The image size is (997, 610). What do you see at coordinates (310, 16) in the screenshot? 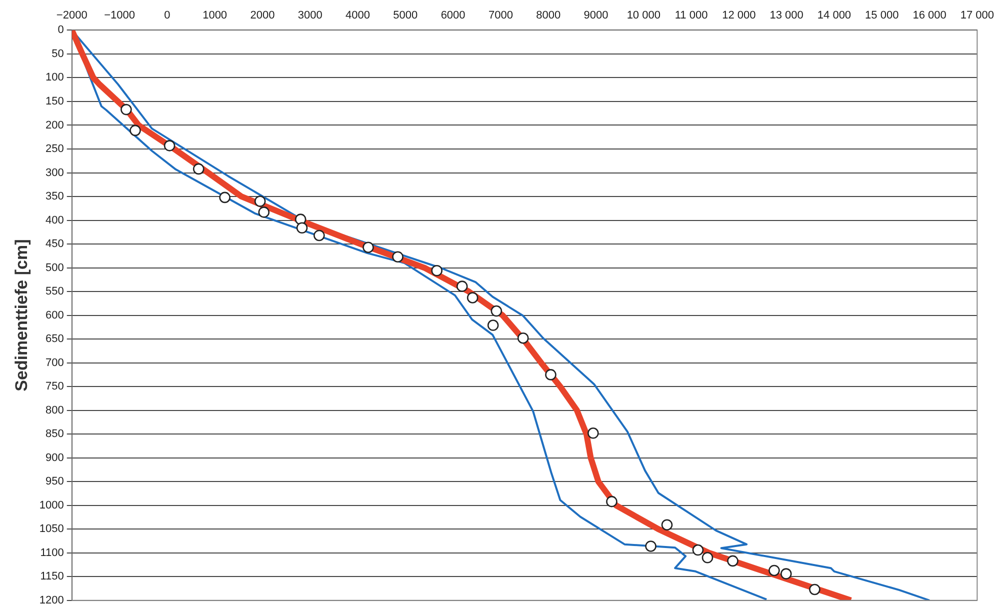
I see `x-tick-label: 3000` at bounding box center [310, 16].